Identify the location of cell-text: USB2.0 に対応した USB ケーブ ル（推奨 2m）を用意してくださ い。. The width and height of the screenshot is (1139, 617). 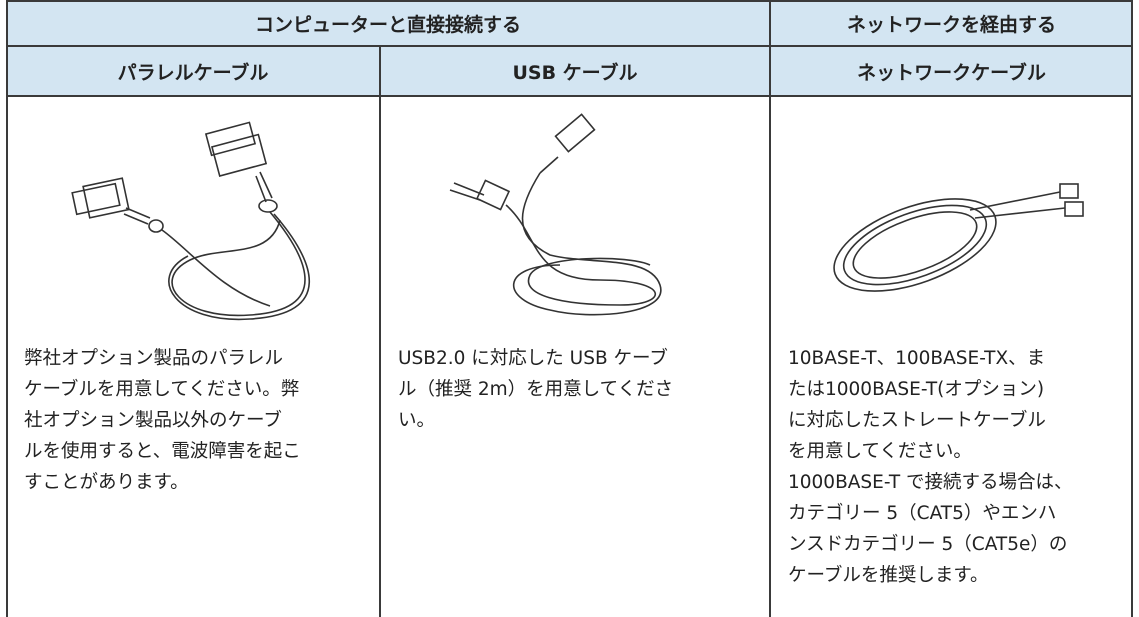
(535, 389).